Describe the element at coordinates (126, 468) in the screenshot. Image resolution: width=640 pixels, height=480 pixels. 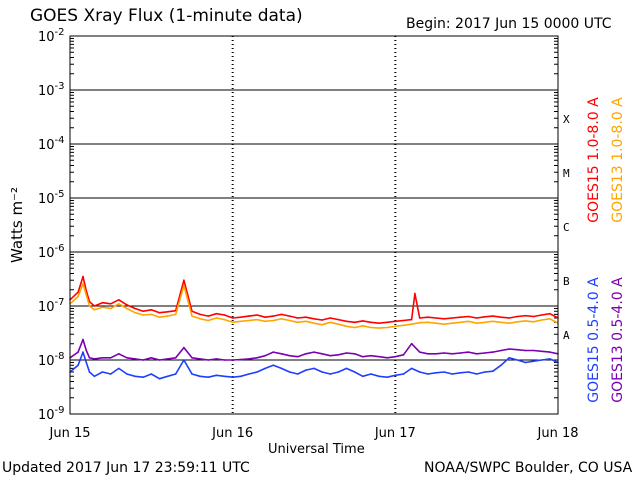
I see `updated-timestamp: Updated 2017 Jun 17 23:59:11 UTC` at that location.